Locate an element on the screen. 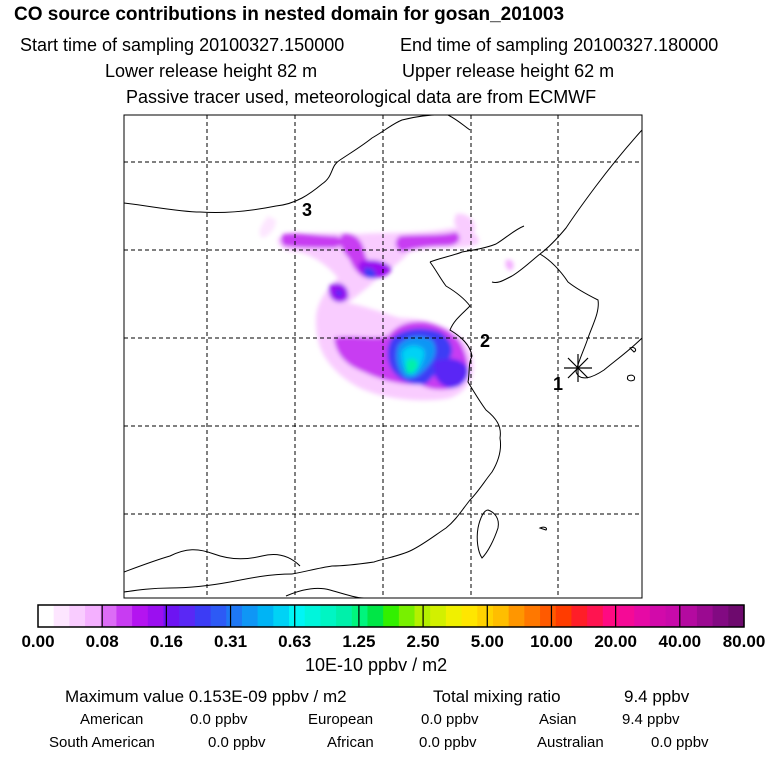 This screenshot has width=768, height=768. marker-label-1: 1 is located at coordinates (558, 384).